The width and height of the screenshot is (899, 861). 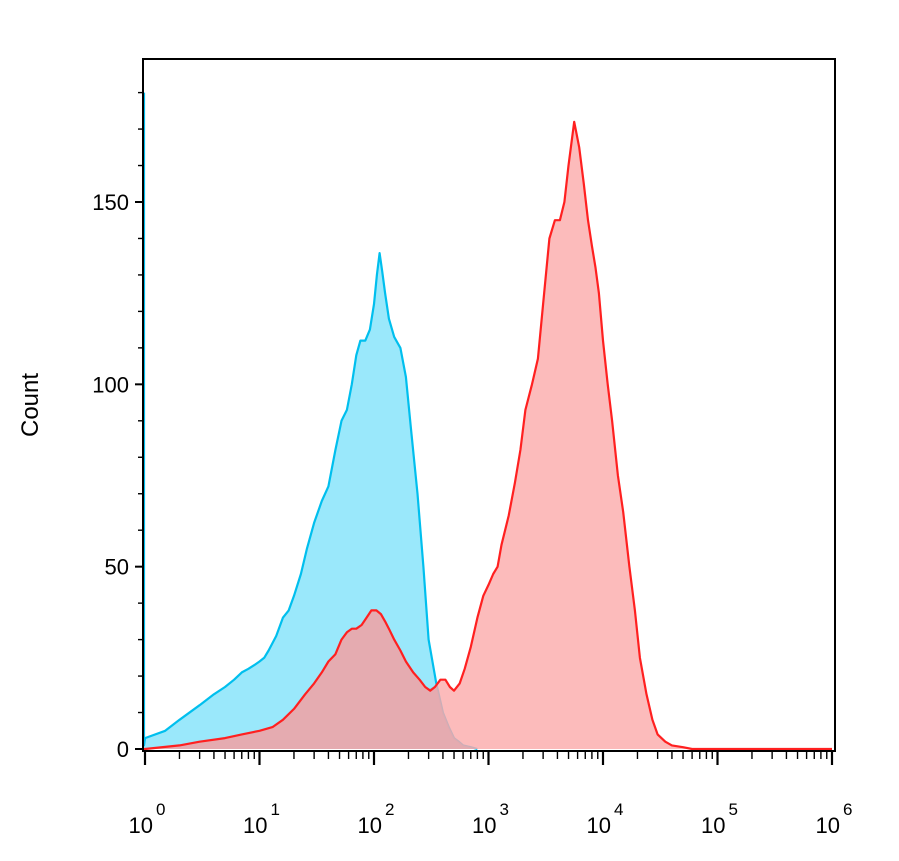 What do you see at coordinates (719, 819) in the screenshot?
I see `x-tick-label: 10⁵` at bounding box center [719, 819].